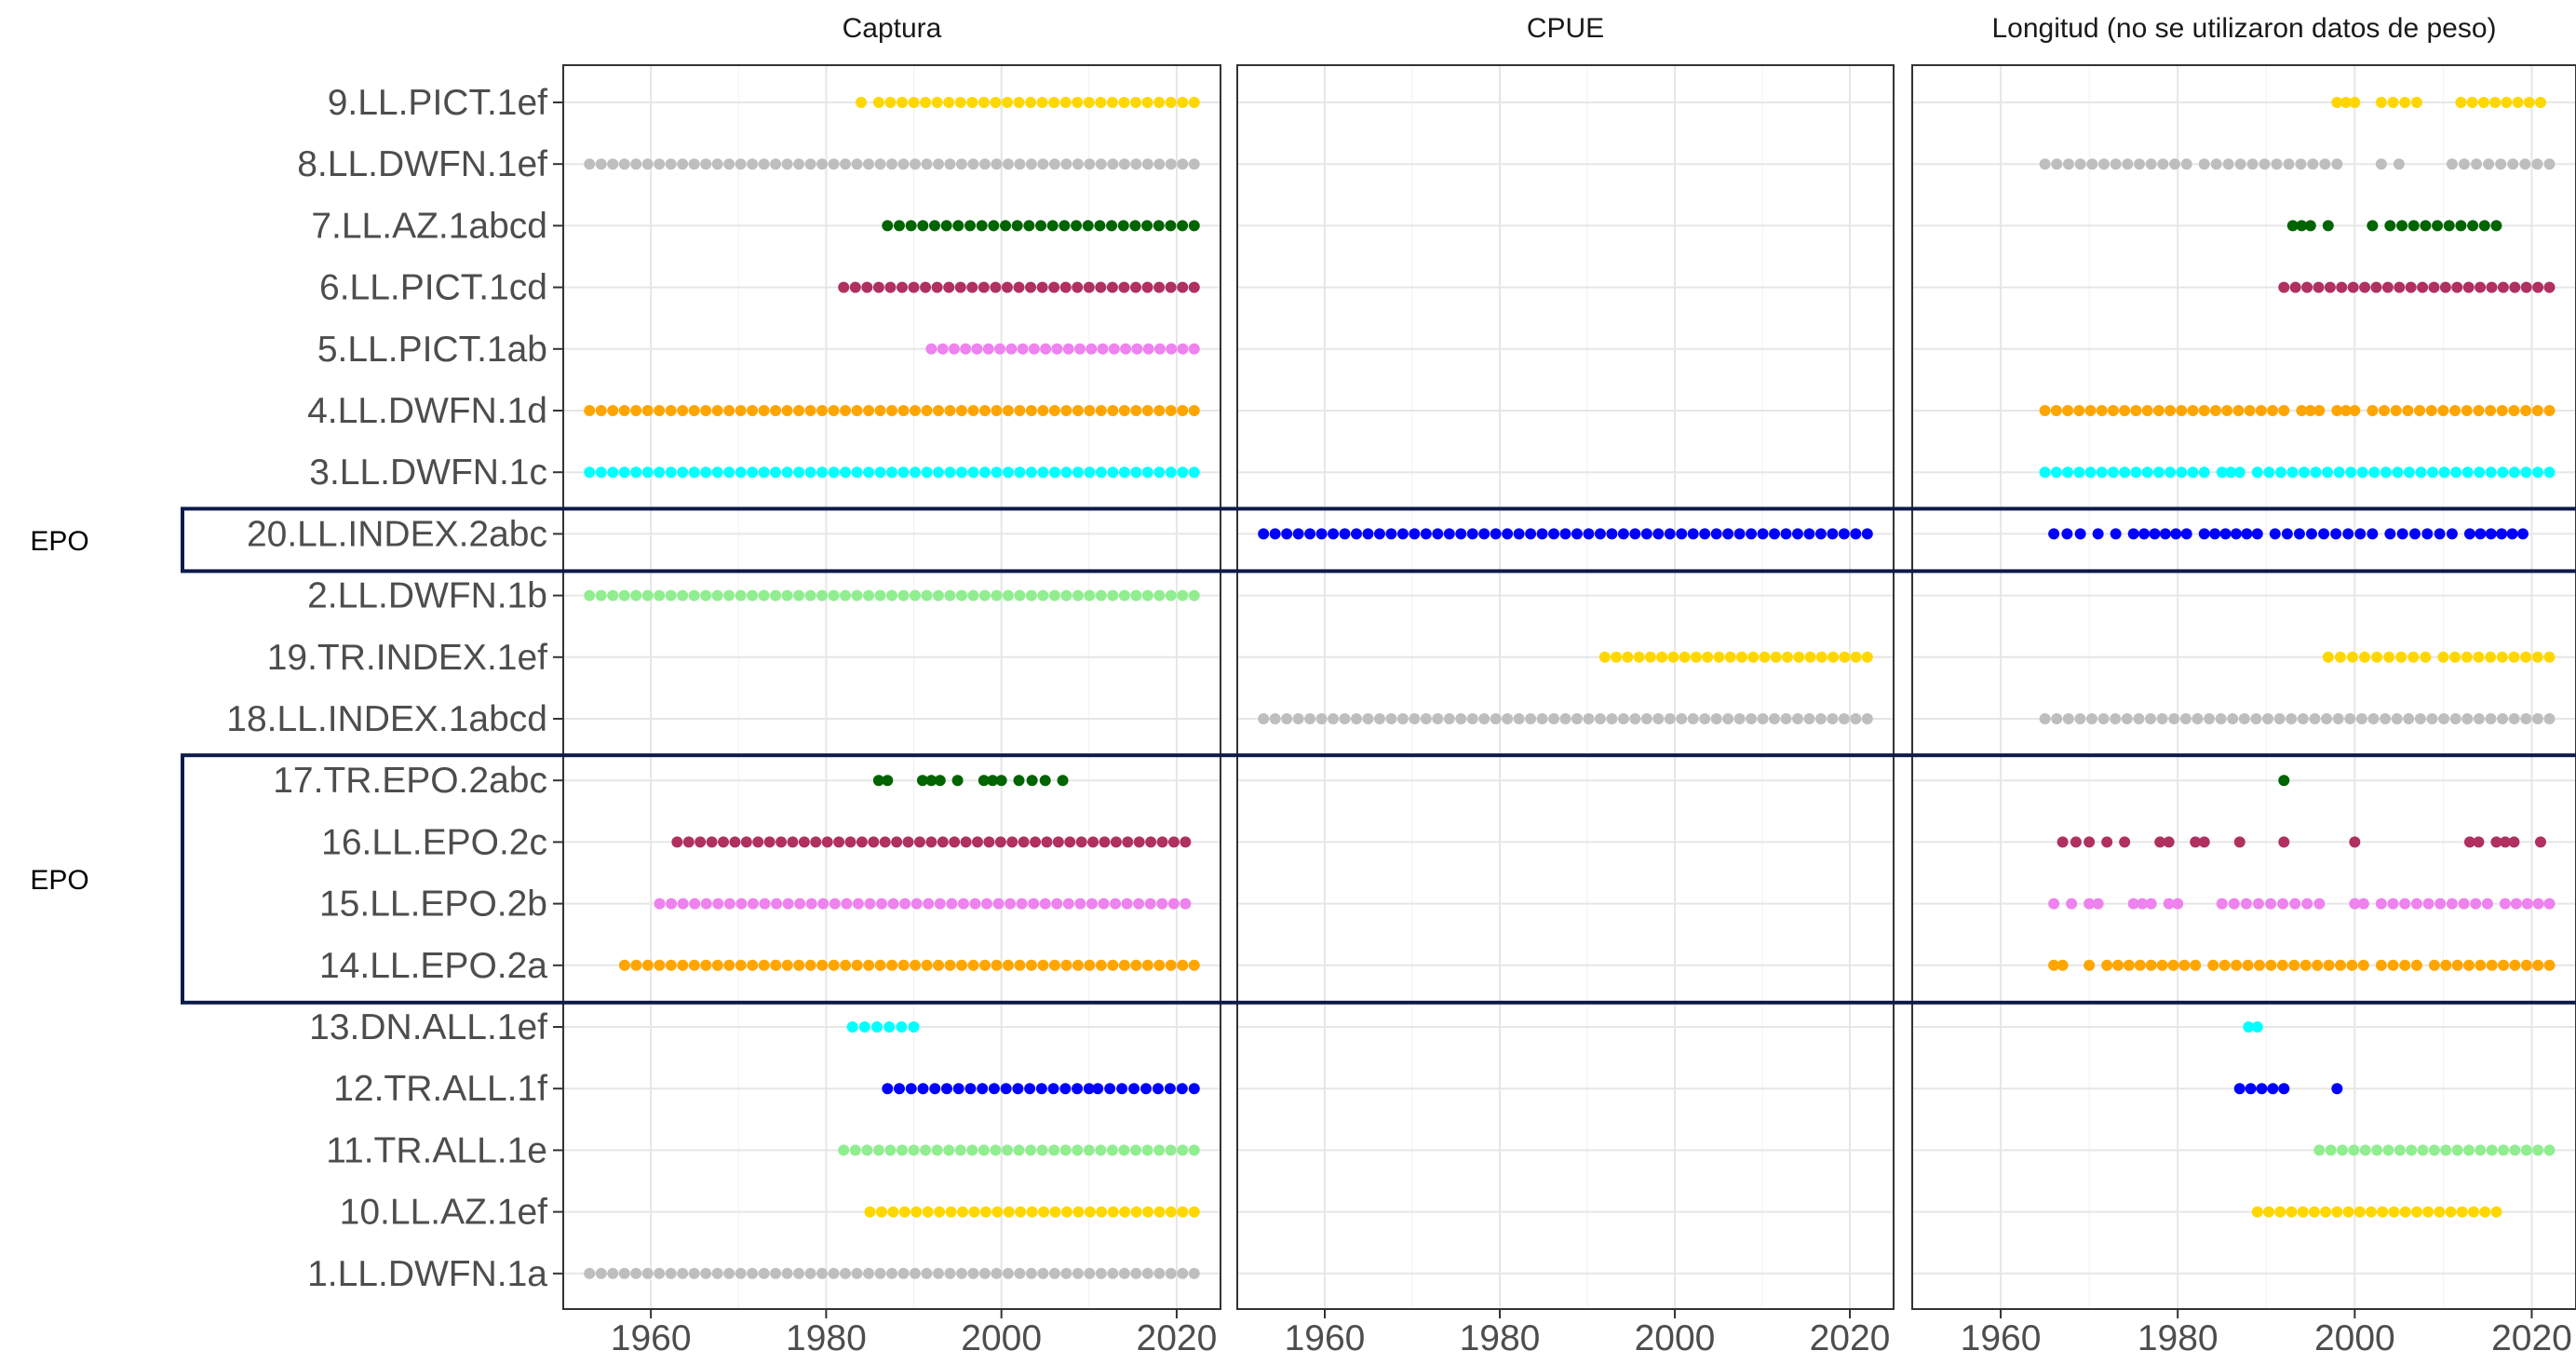 The height and width of the screenshot is (1364, 2576). What do you see at coordinates (410, 781) in the screenshot?
I see `row-label: 17.TR.EPO.2abc` at bounding box center [410, 781].